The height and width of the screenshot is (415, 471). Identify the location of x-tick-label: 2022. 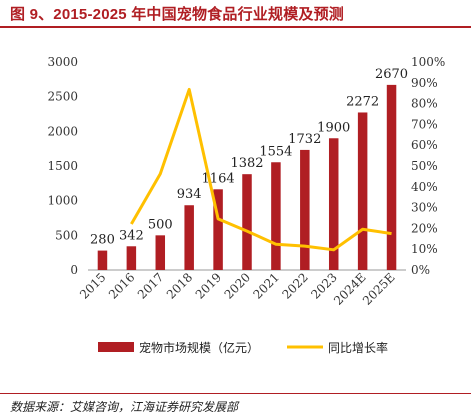
(294, 285).